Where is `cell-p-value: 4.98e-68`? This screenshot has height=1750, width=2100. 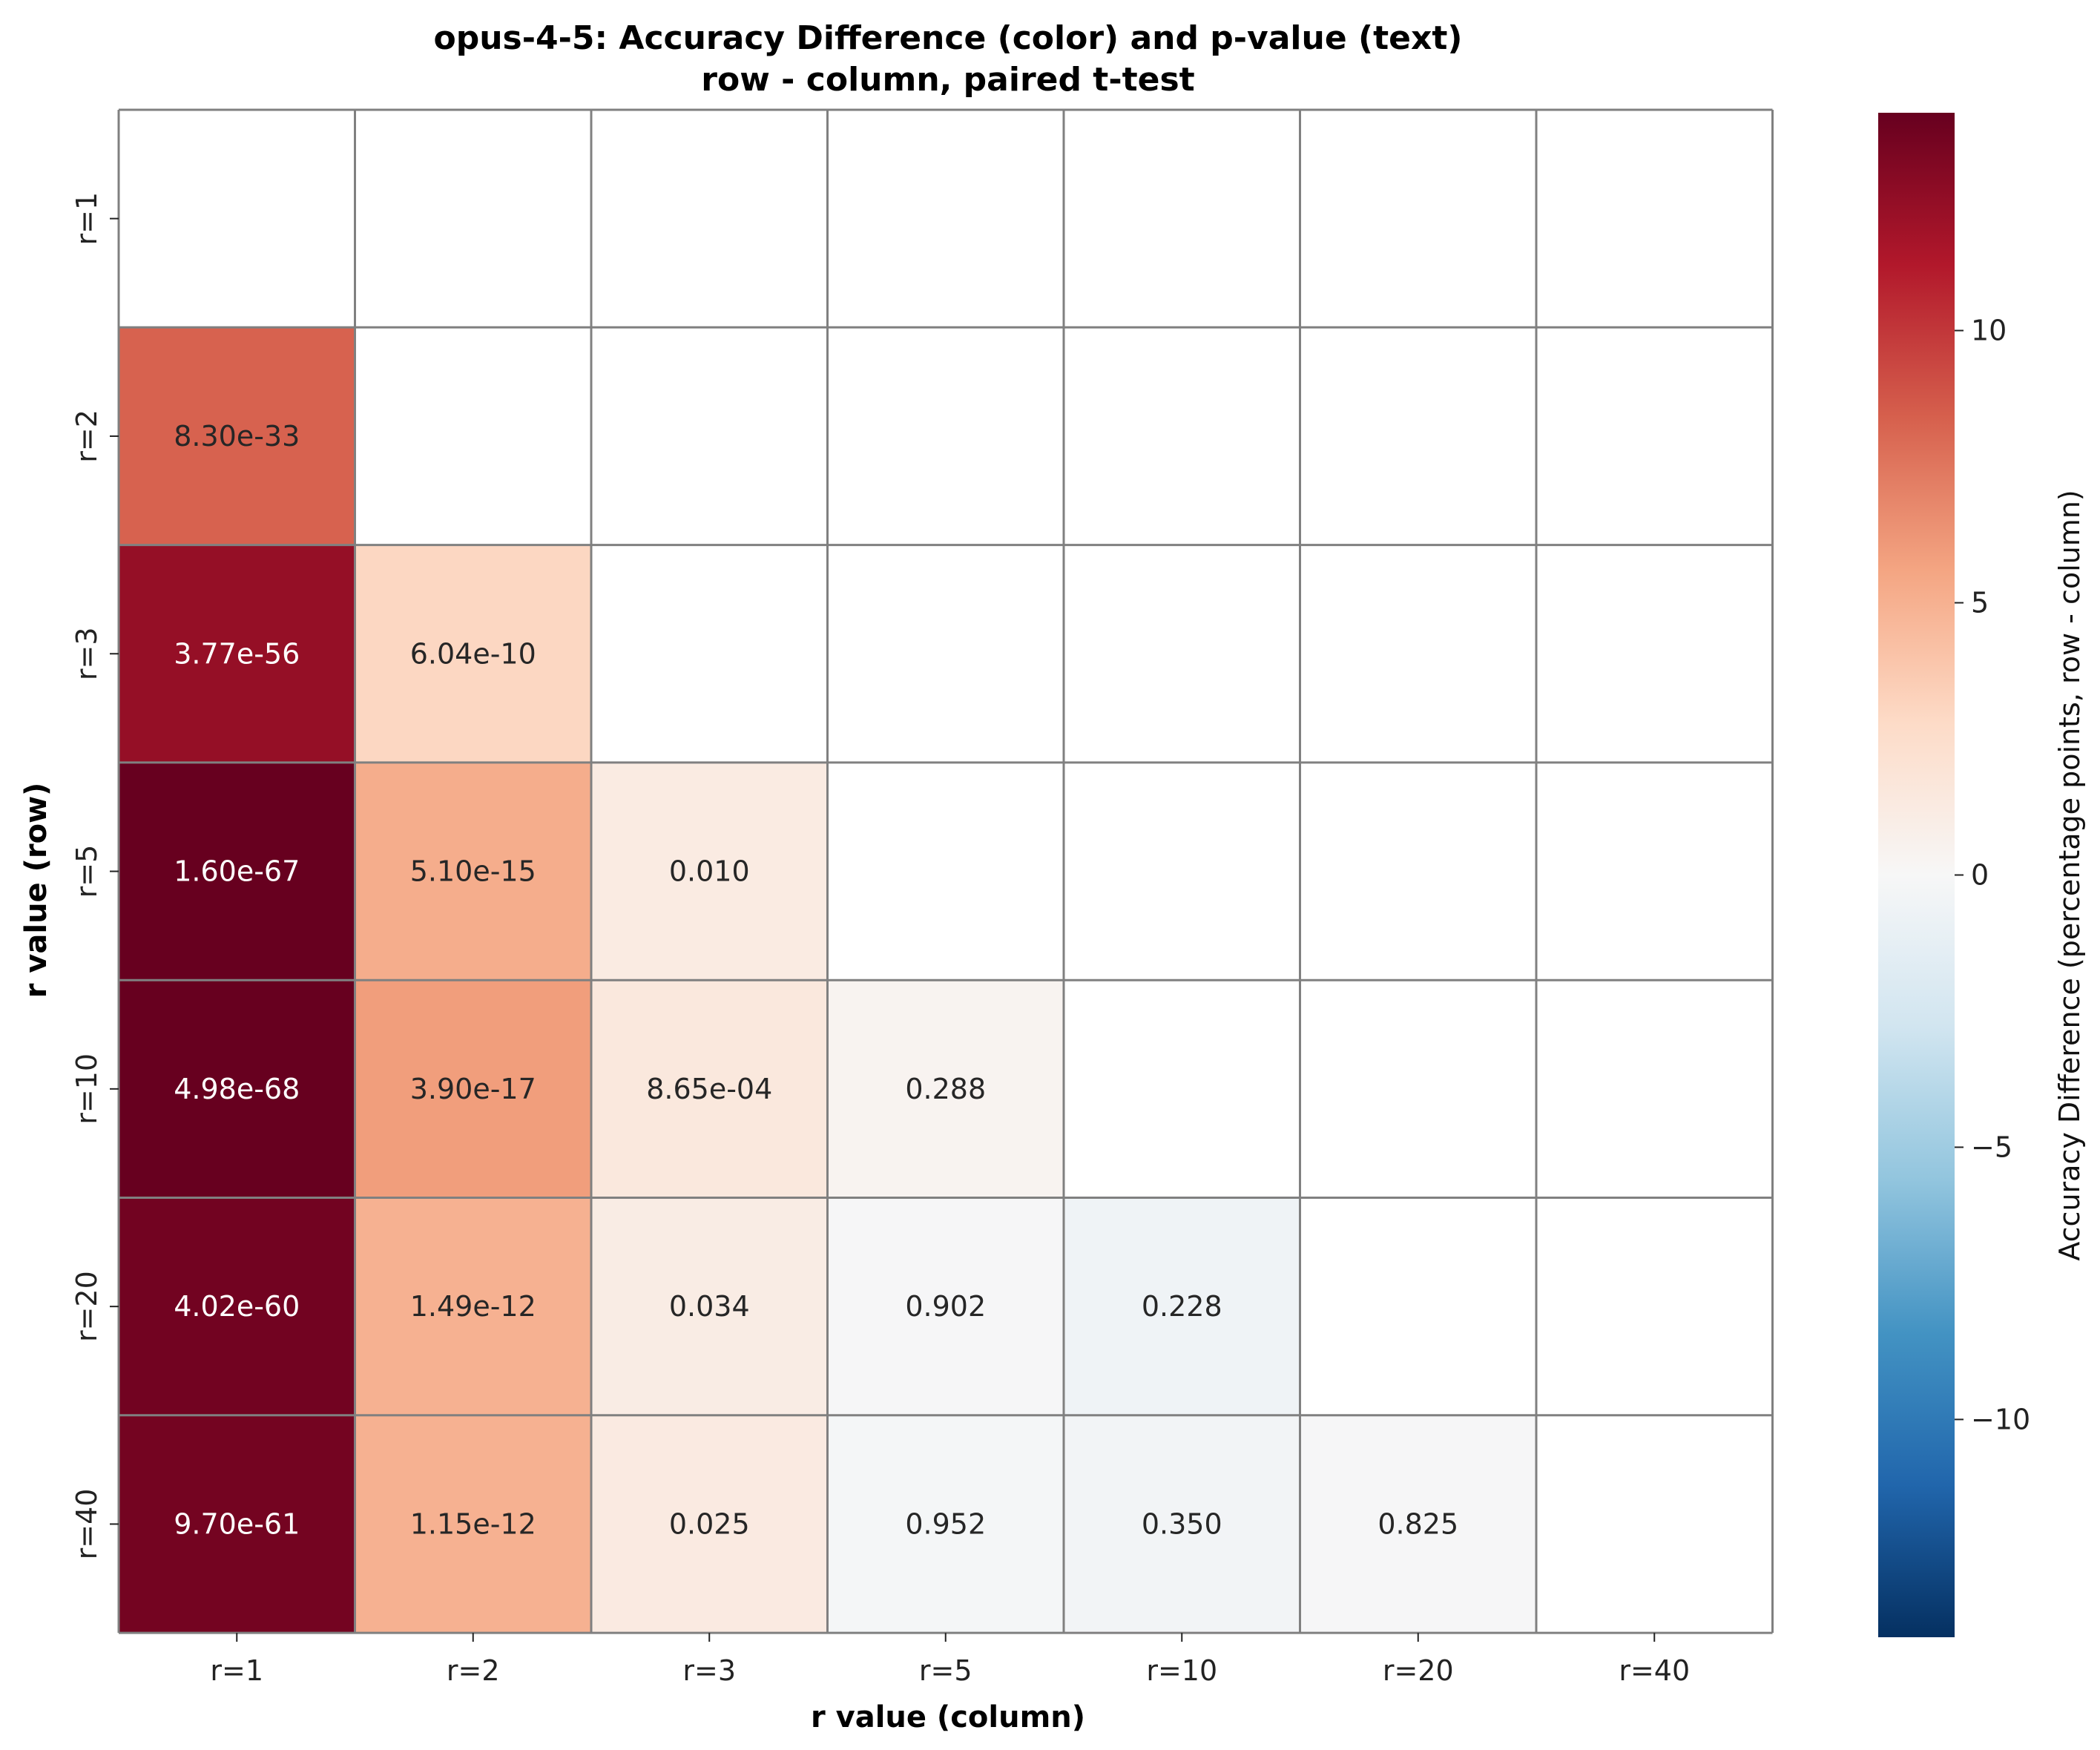 cell-p-value: 4.98e-68 is located at coordinates (237, 1089).